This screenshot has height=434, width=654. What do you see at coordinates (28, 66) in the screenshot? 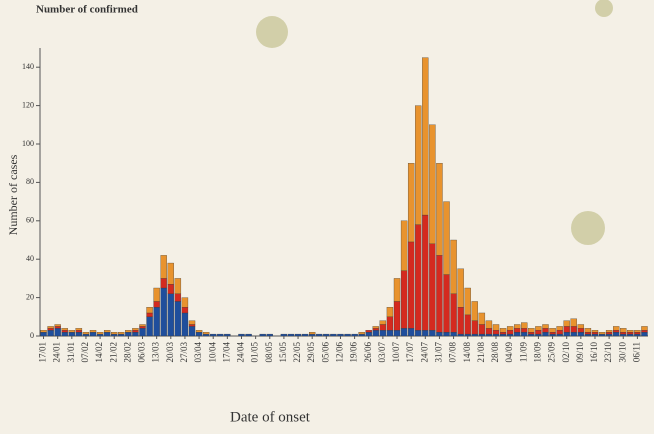
I see `y-tick-label: 140` at bounding box center [28, 66].